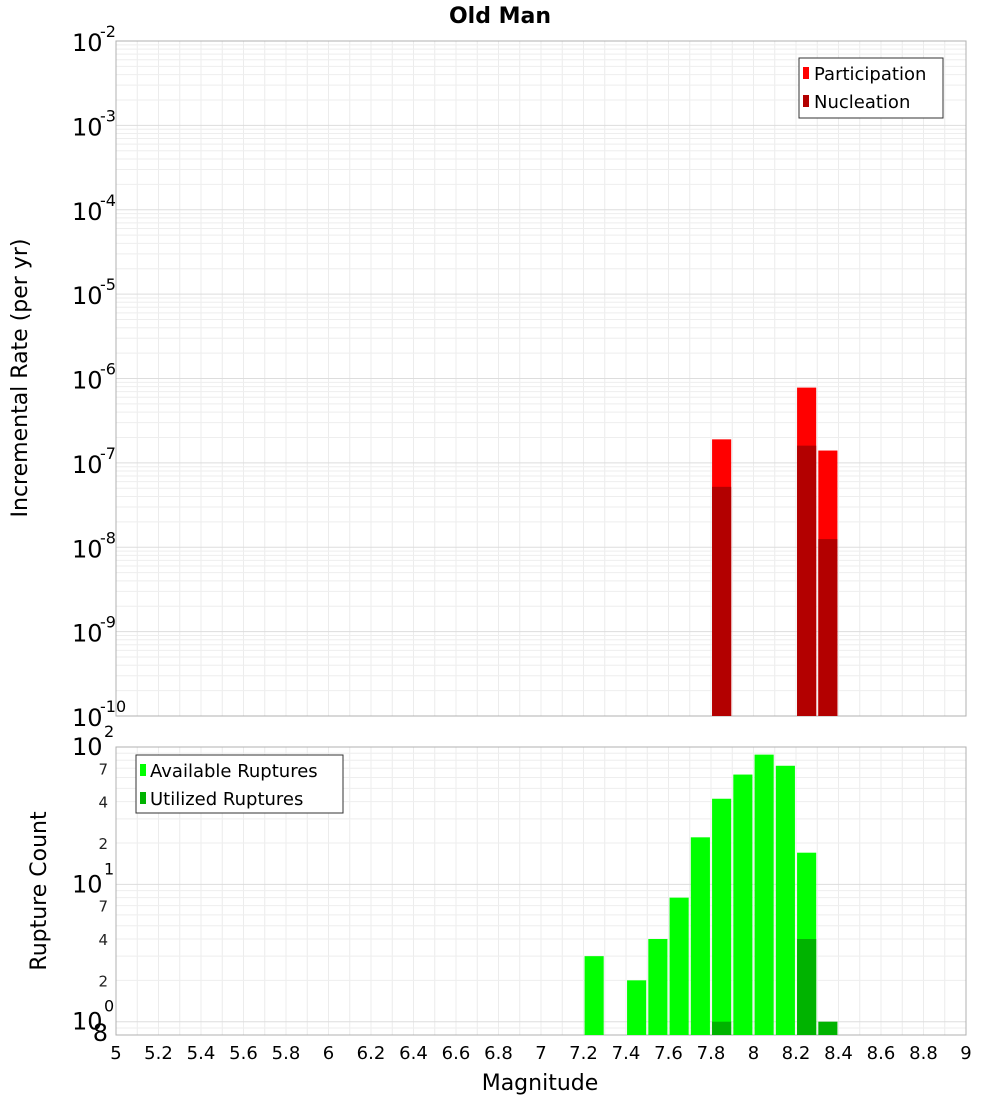  Describe the element at coordinates (108, 622) in the screenshot. I see `y-tick-label-exponent: -9` at that location.